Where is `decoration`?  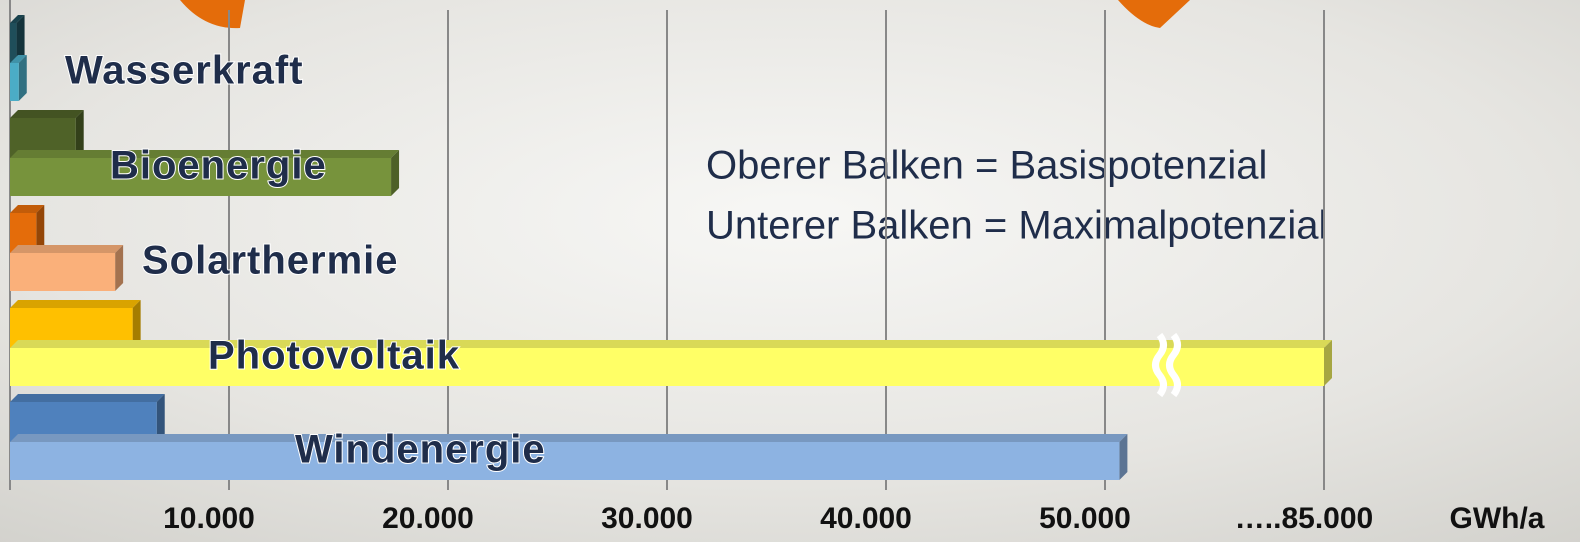
decoration is located at coordinates (1154, 14).